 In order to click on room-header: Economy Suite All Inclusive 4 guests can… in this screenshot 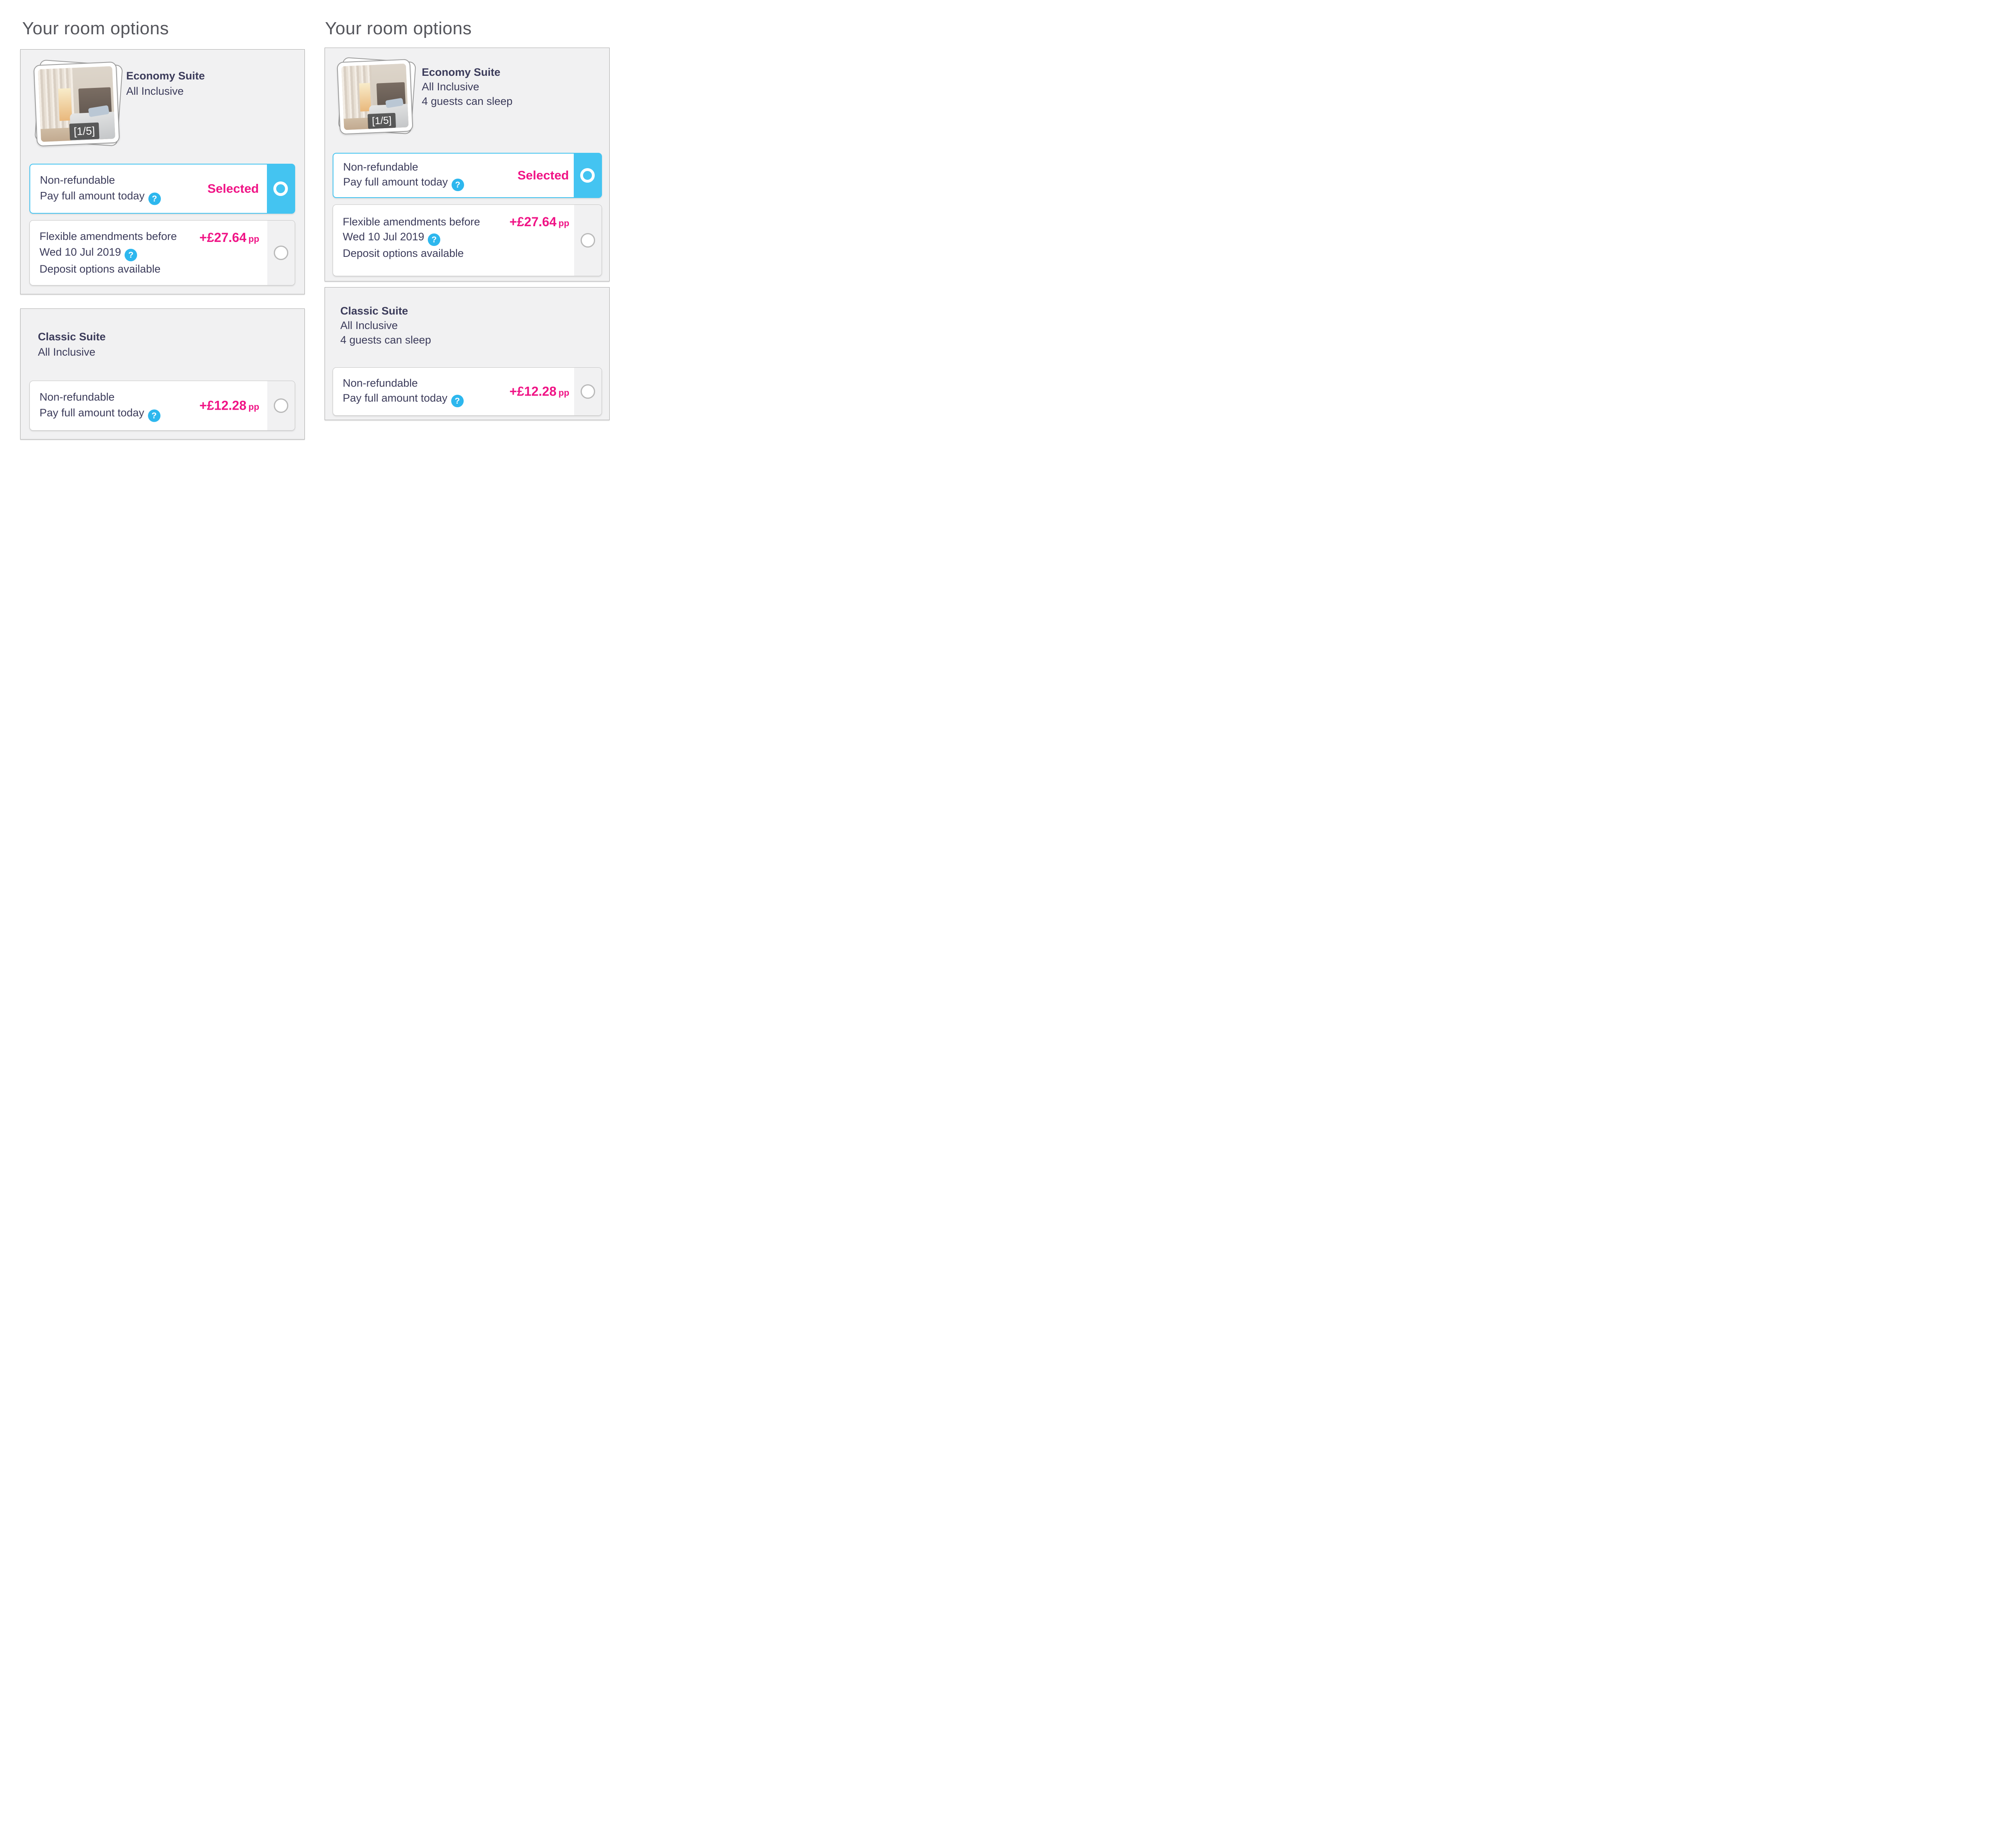, I will do `click(467, 86)`.